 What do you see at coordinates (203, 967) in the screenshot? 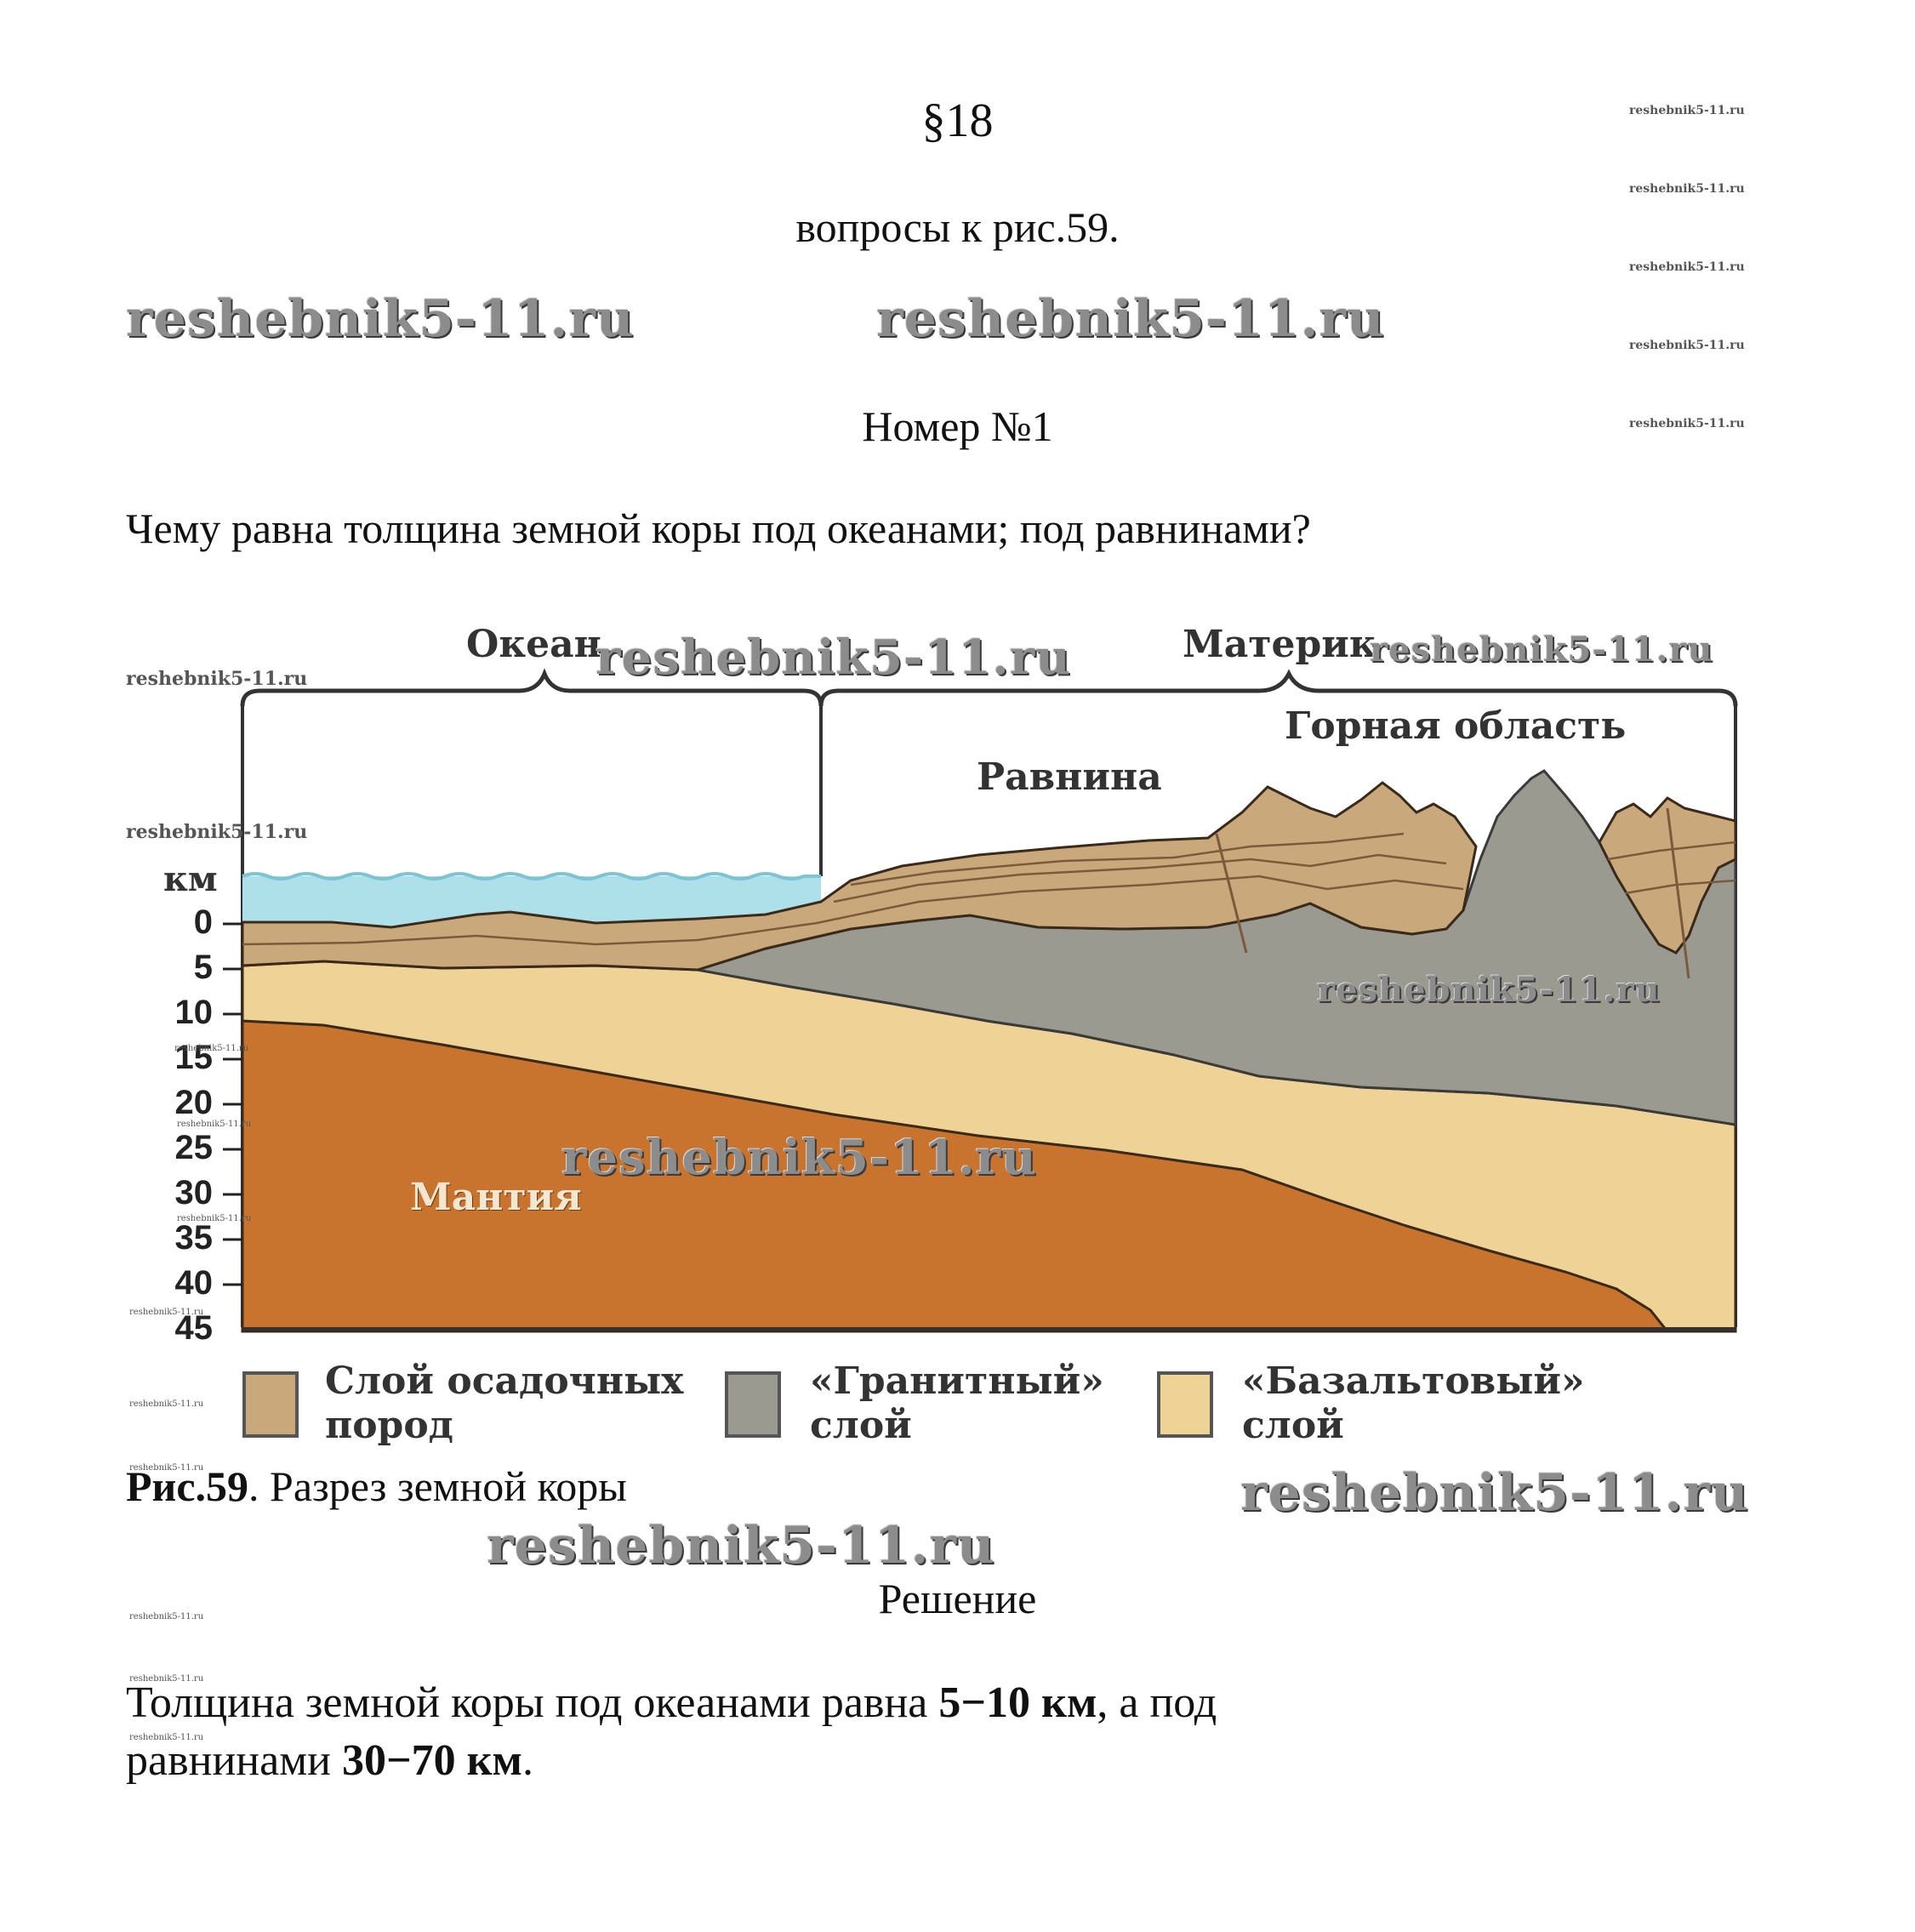
I see `depth-tick: 5` at bounding box center [203, 967].